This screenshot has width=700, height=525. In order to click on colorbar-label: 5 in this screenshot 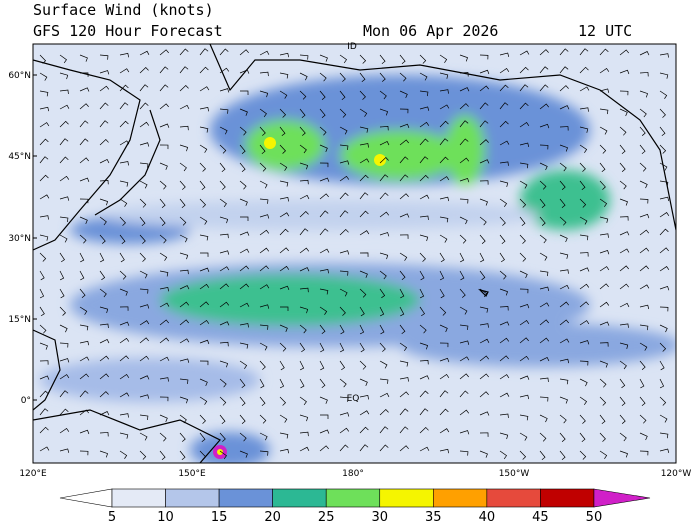, I will do `click(112, 517)`.